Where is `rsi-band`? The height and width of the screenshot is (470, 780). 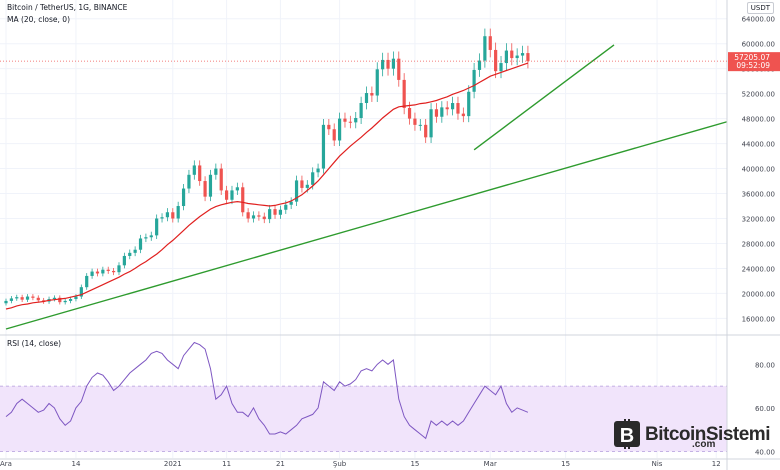 rsi-band is located at coordinates (363, 419).